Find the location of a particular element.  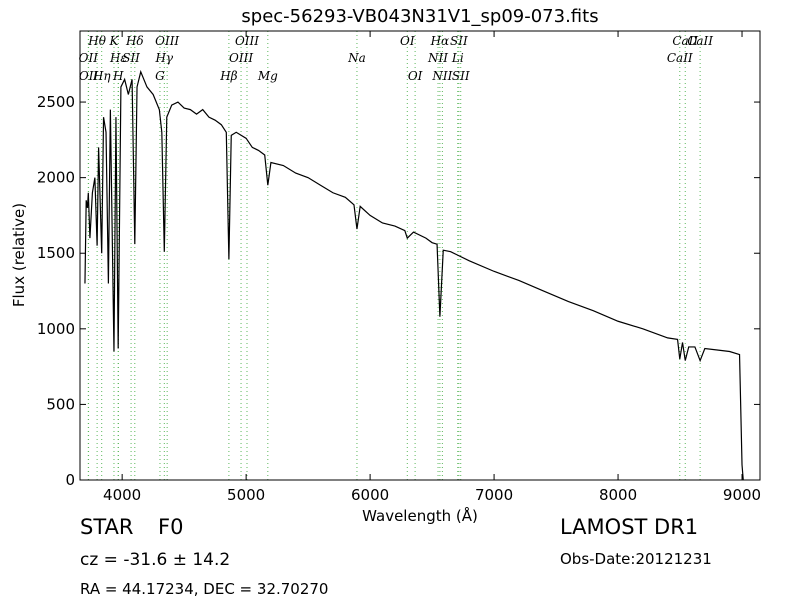

object-type: STAR is located at coordinates (106, 527).